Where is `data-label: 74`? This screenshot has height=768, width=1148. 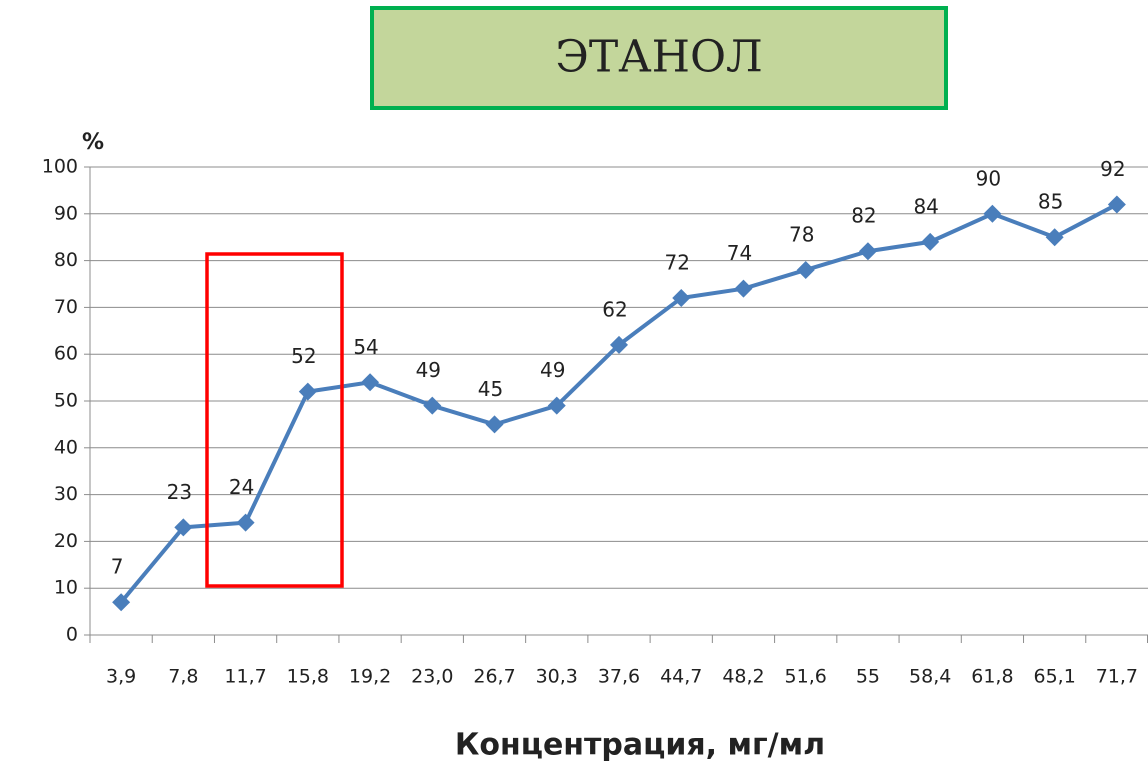
data-label: 74 is located at coordinates (739, 253).